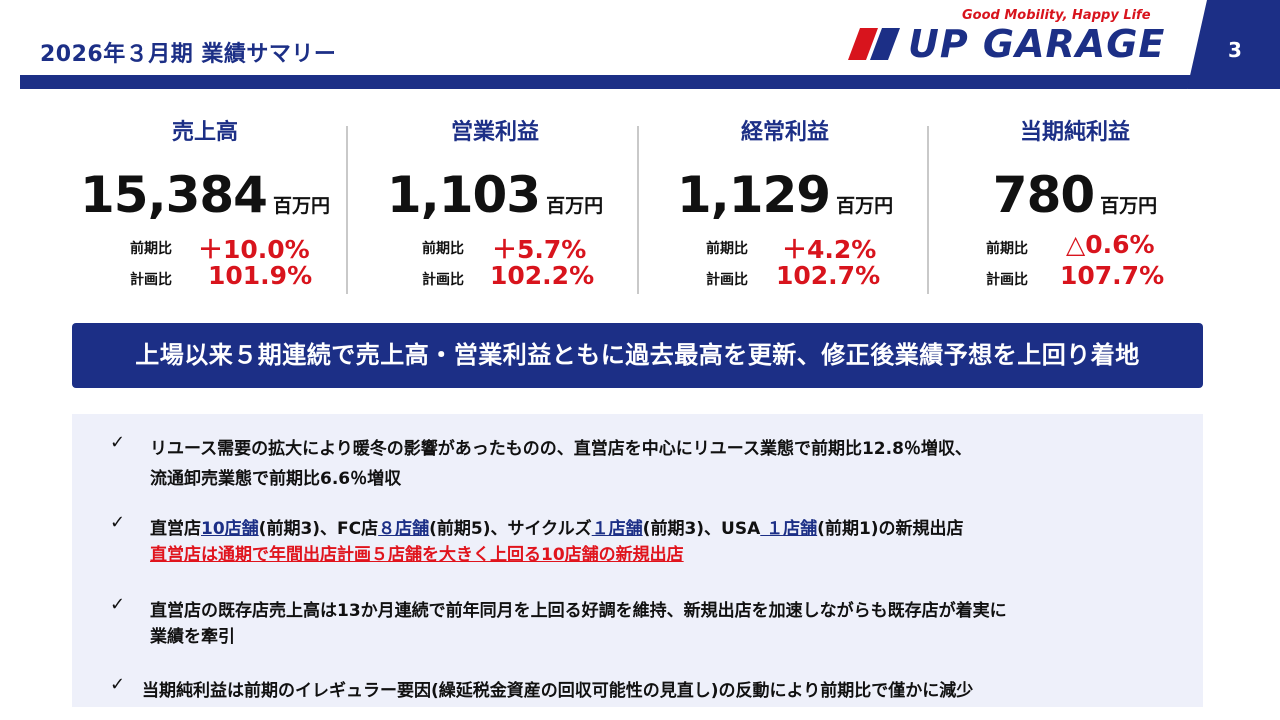 Image resolution: width=1280 pixels, height=720 pixels. I want to click on kpi-plan: 計画比 107.7%, so click(1075, 276).